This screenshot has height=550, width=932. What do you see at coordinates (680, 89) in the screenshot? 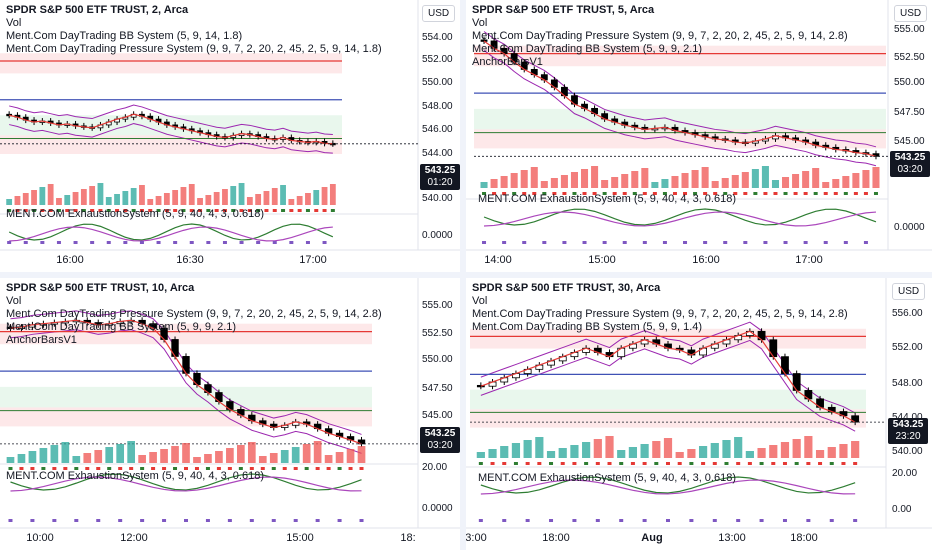
I see `bb-upper-band` at bounding box center [680, 89].